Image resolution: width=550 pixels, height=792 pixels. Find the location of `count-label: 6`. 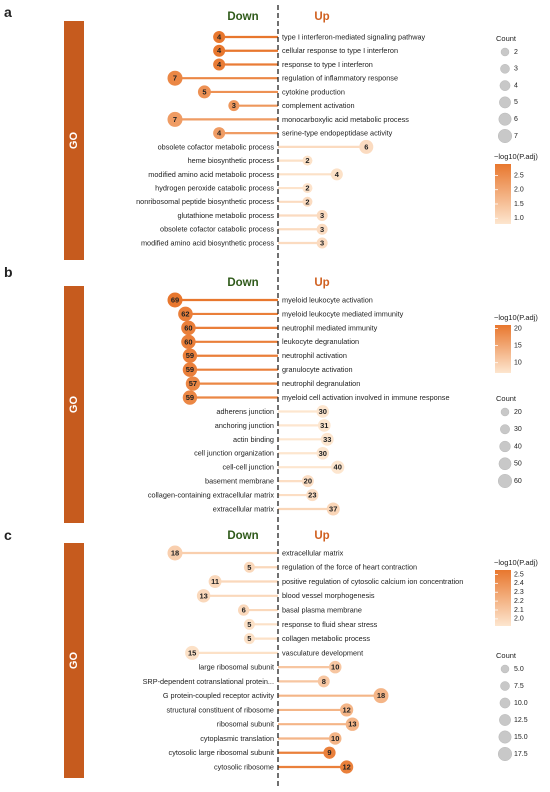

count-label: 6 is located at coordinates (244, 610).